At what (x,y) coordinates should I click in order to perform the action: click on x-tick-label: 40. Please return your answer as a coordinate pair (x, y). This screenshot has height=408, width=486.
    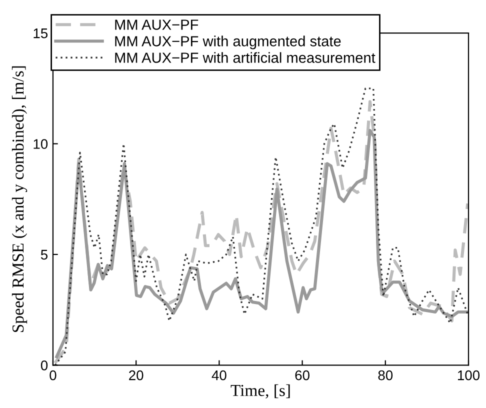
    Looking at the image, I should click on (219, 375).